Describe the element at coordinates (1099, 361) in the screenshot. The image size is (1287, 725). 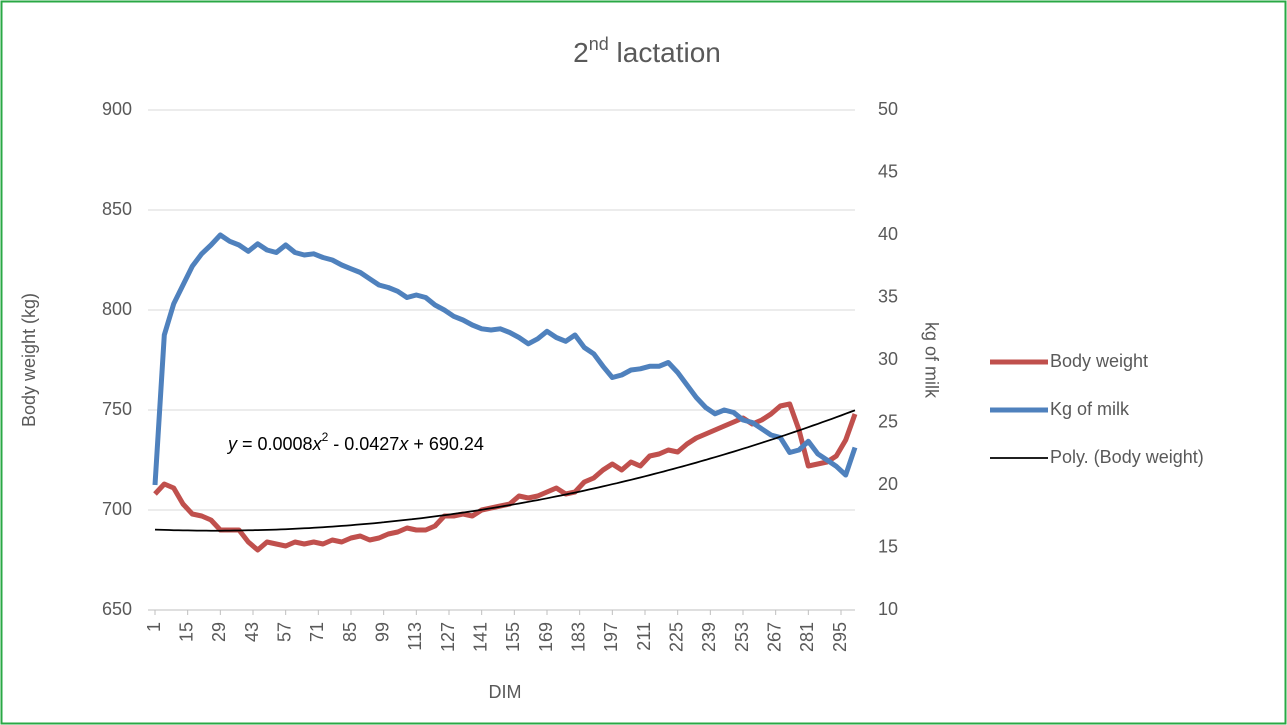
I see `legend-label: Body weight` at that location.